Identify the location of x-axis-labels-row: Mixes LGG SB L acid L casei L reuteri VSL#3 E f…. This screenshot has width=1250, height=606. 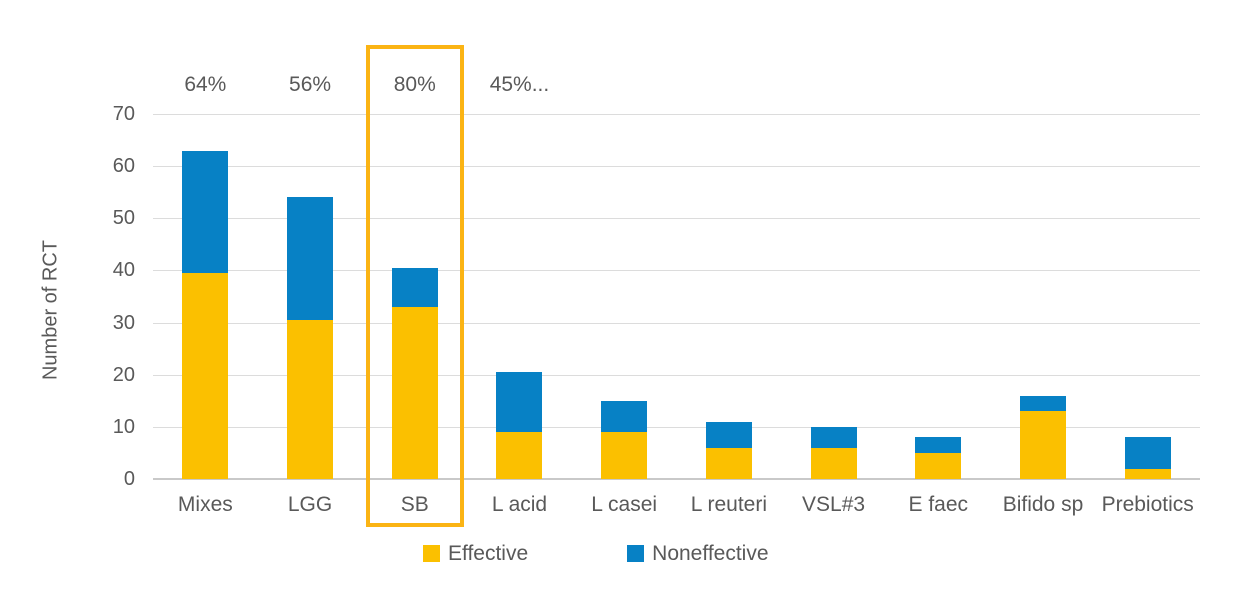
(676, 505).